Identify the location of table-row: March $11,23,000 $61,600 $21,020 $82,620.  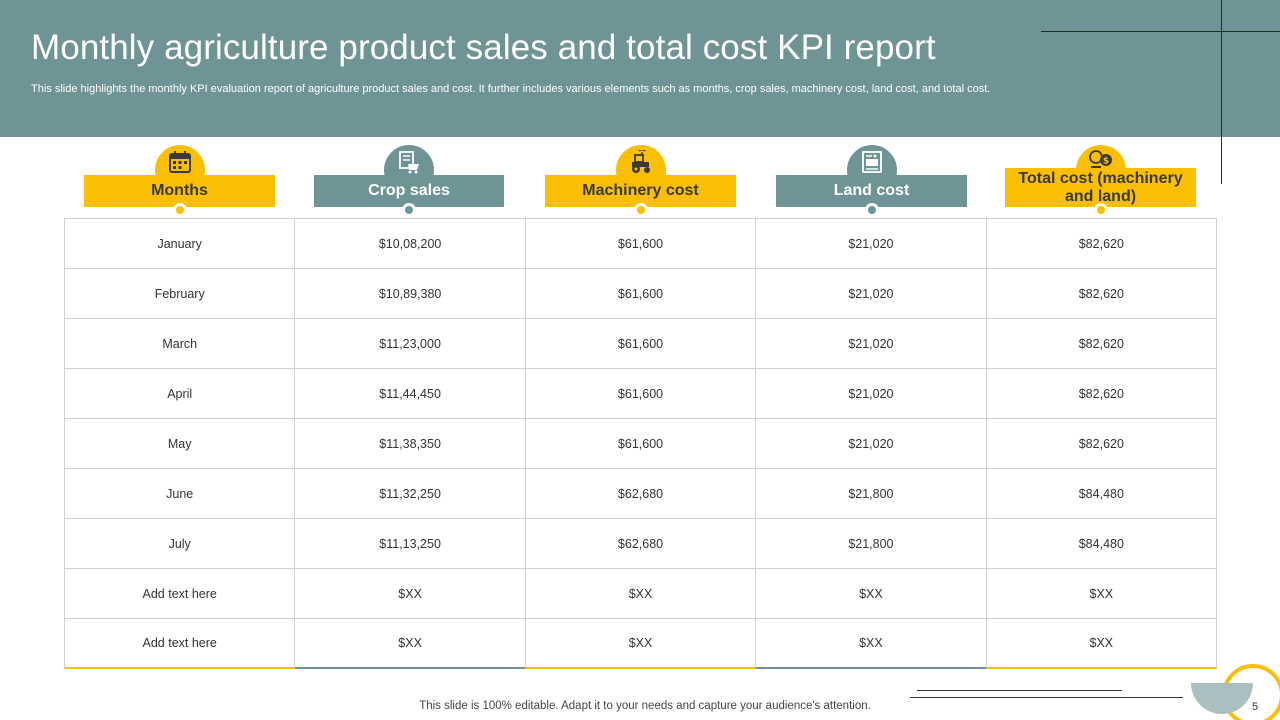
(641, 344).